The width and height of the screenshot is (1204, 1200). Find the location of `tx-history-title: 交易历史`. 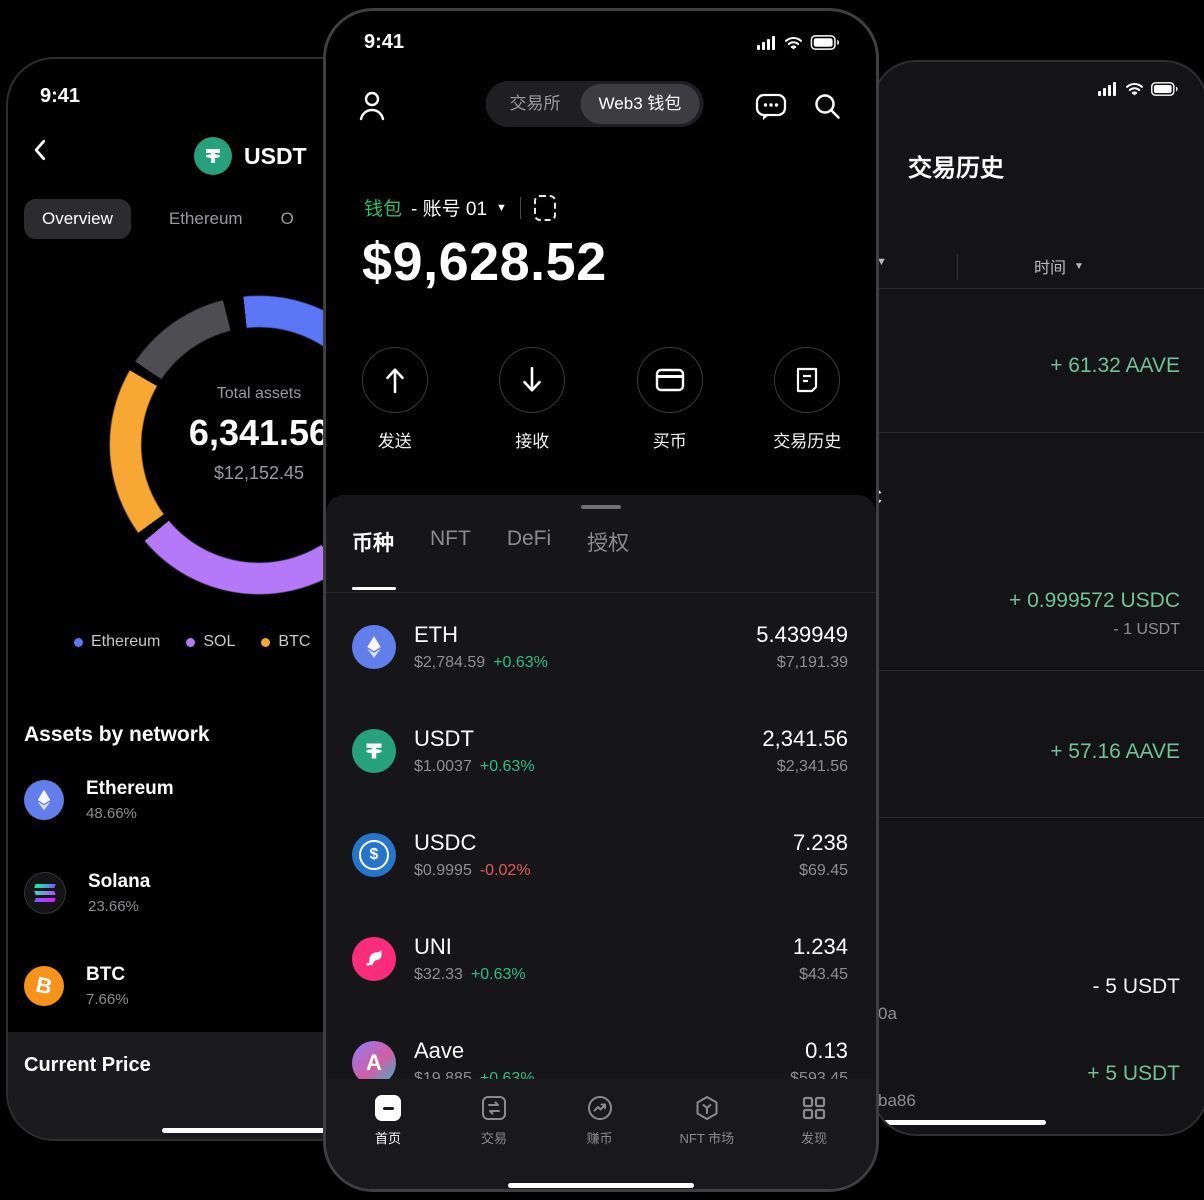

tx-history-title: 交易历史 is located at coordinates (956, 168).